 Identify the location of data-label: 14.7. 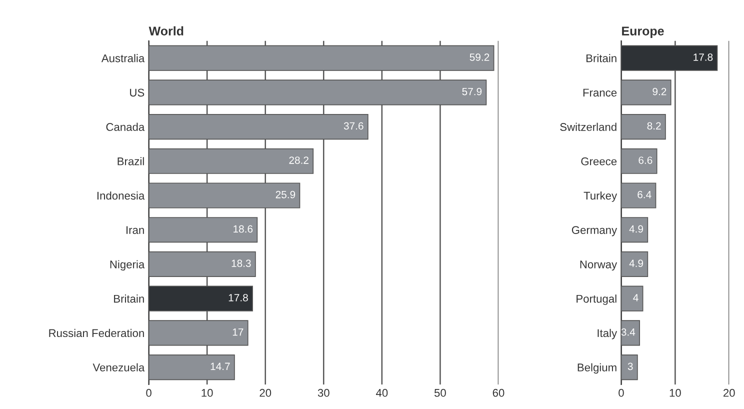
(220, 366).